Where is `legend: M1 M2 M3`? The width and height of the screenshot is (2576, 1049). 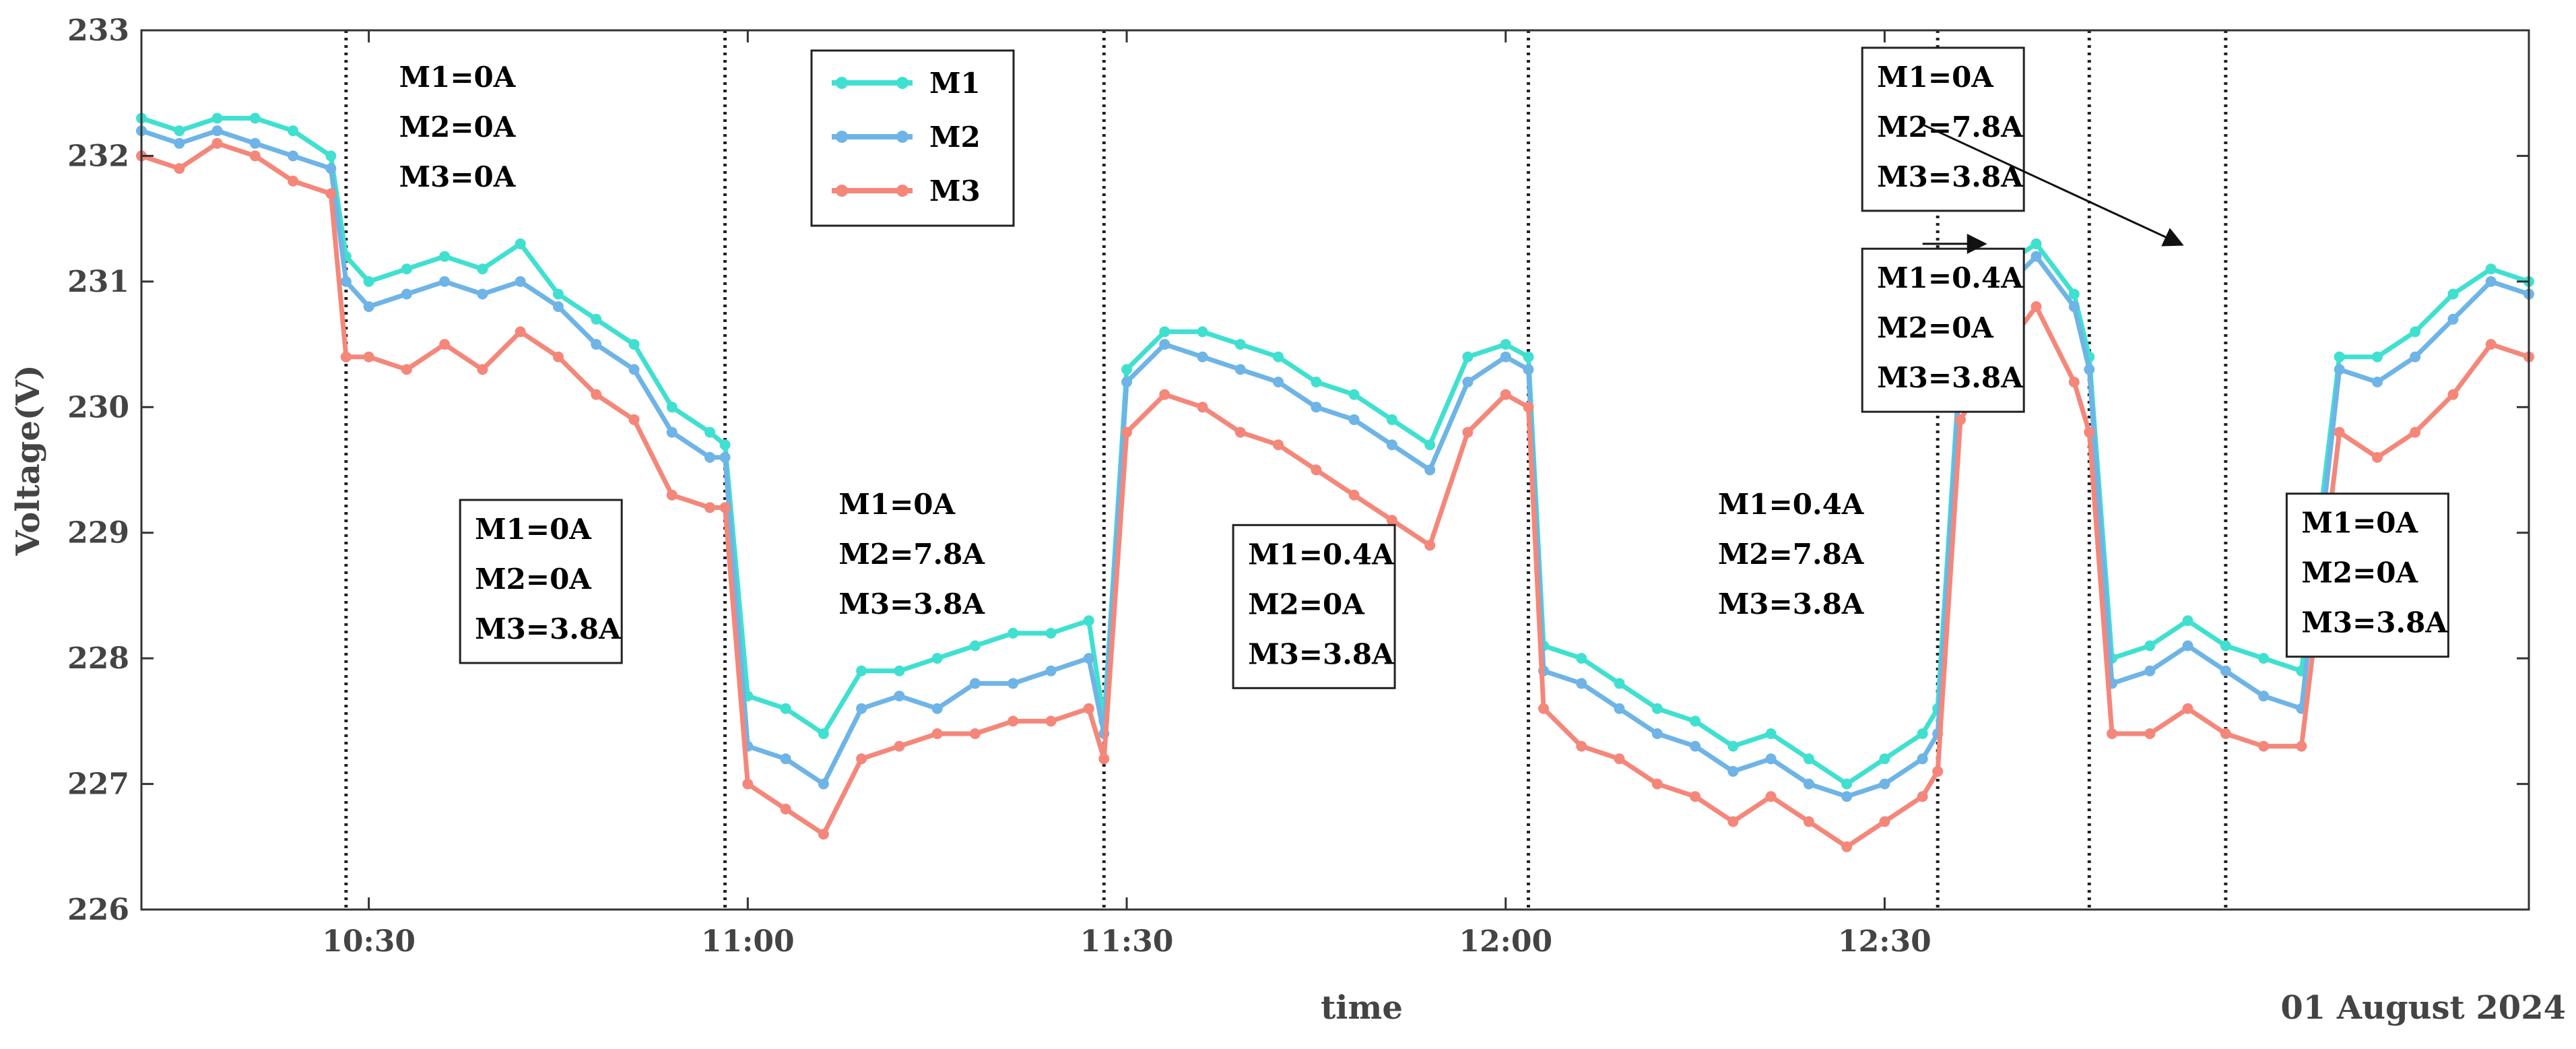
legend: M1 M2 M3 is located at coordinates (912, 138).